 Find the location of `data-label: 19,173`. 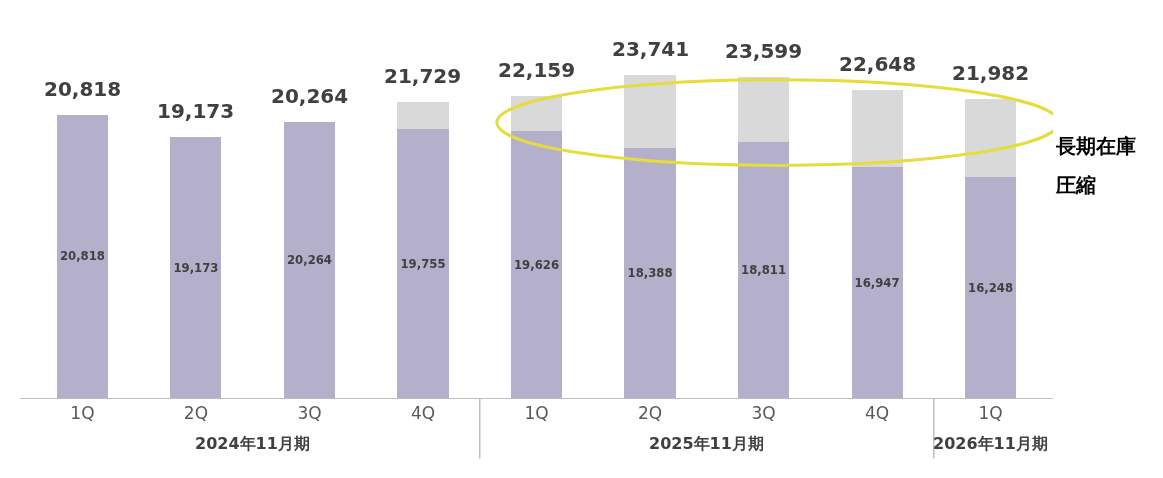

data-label: 19,173 is located at coordinates (196, 267).